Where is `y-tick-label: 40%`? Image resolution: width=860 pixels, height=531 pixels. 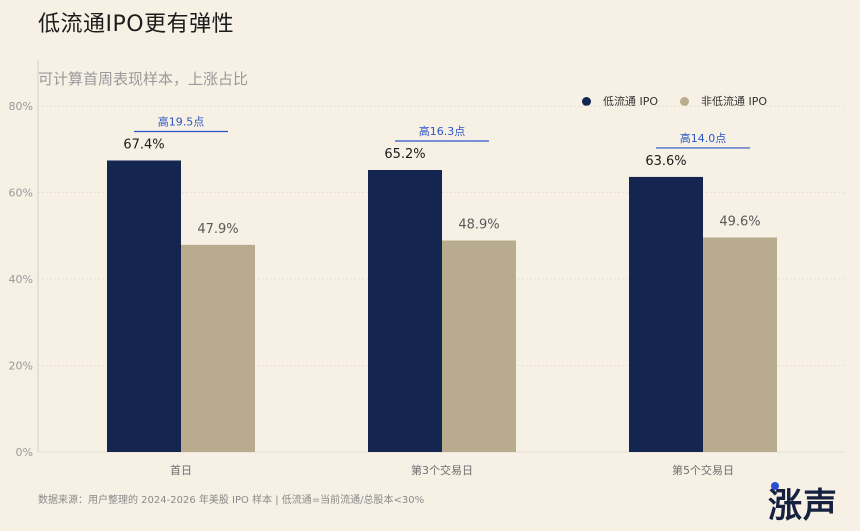 y-tick-label: 40% is located at coordinates (21, 279).